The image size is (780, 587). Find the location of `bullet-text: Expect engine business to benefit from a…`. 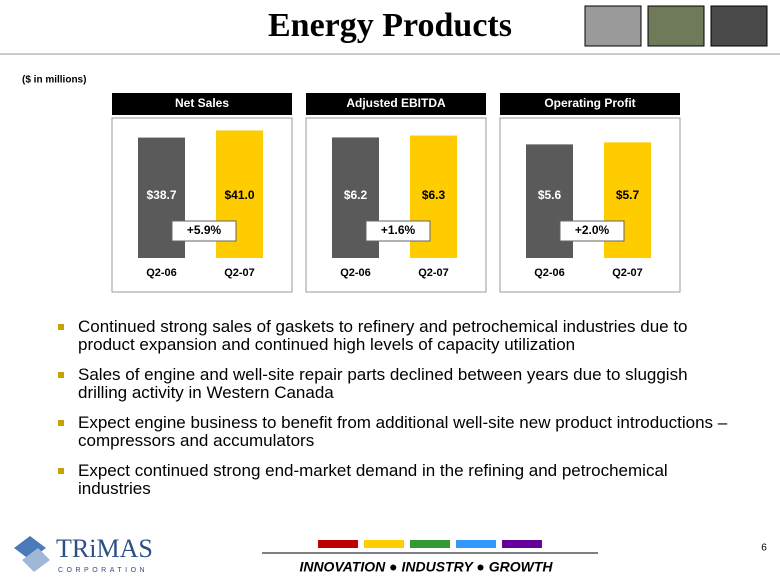

bullet-text: Expect engine business to benefit from a… is located at coordinates (403, 431).